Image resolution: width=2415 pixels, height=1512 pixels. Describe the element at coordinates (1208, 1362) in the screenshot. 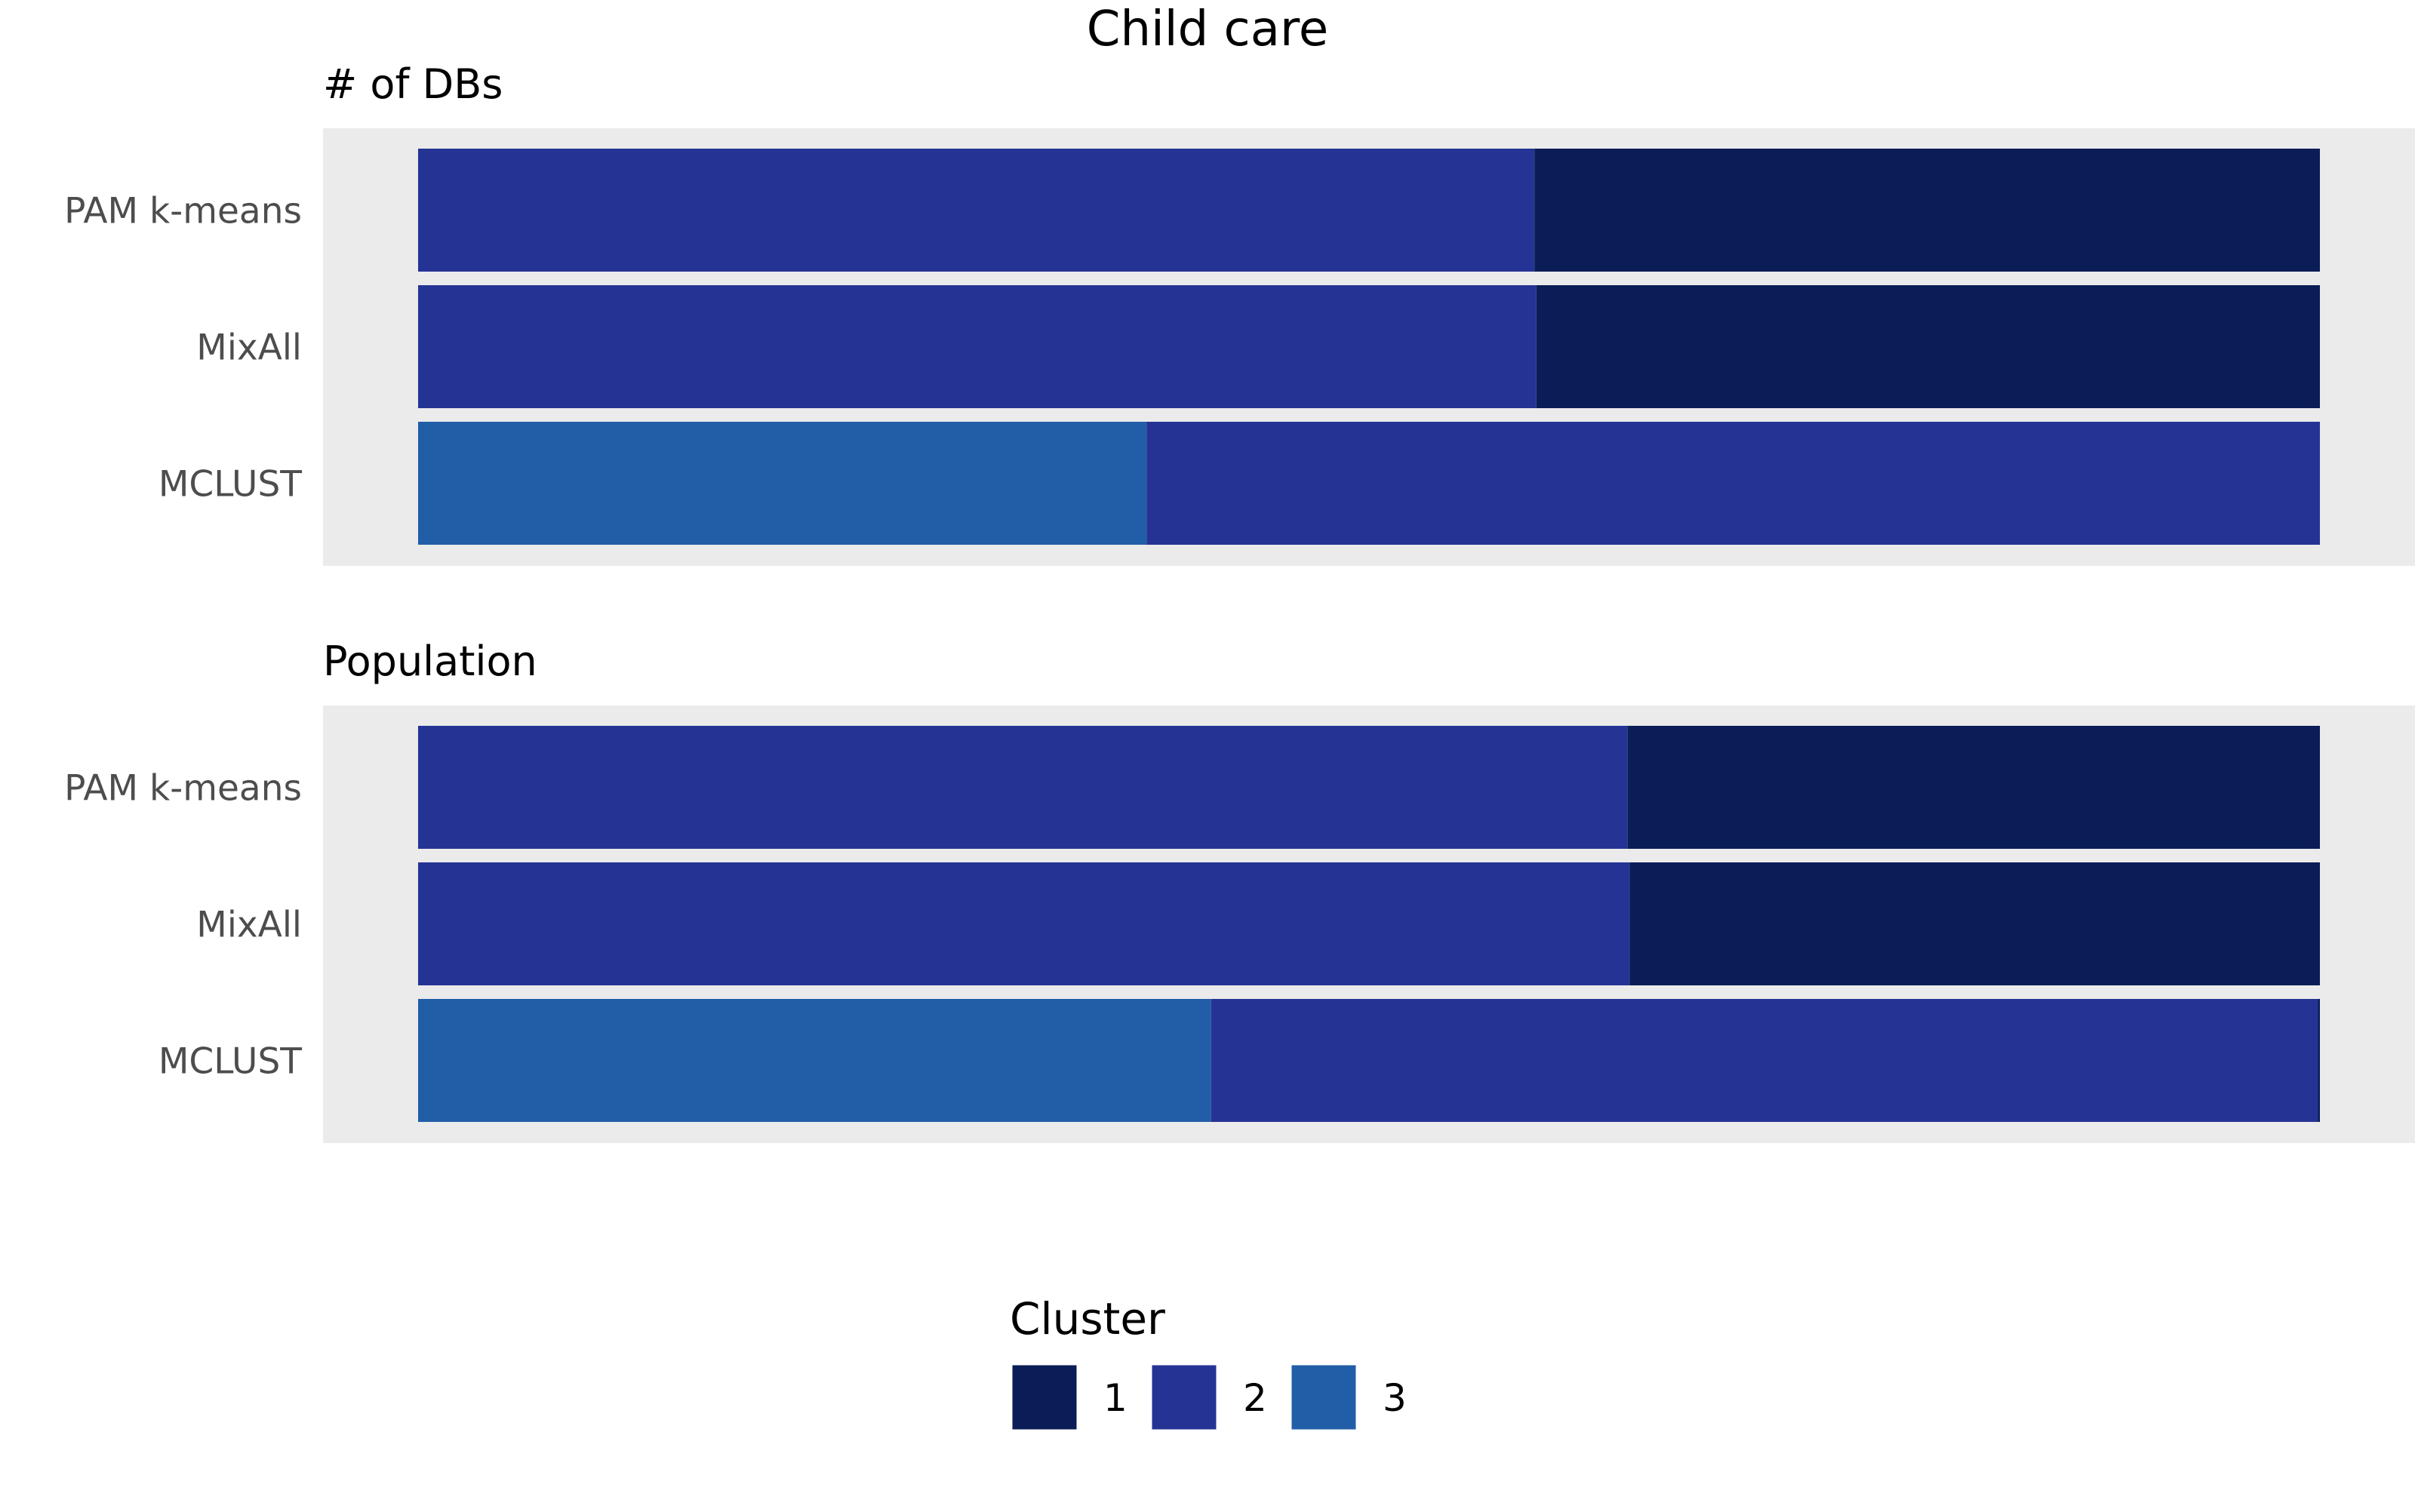

I see `legend: Cluster 1 2 3` at that location.